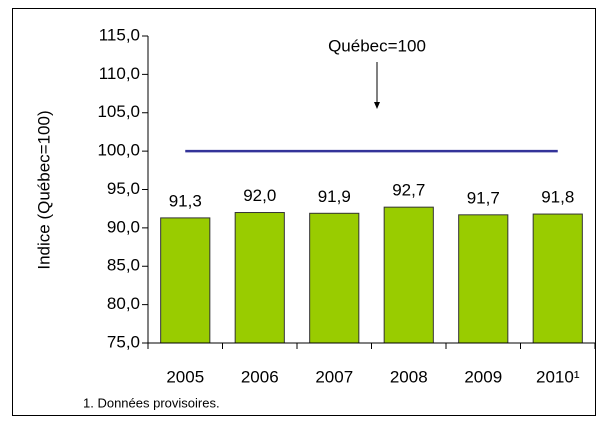  What do you see at coordinates (43, 189) in the screenshot?
I see `y-axis-label: Indice (Québec=100)` at bounding box center [43, 189].